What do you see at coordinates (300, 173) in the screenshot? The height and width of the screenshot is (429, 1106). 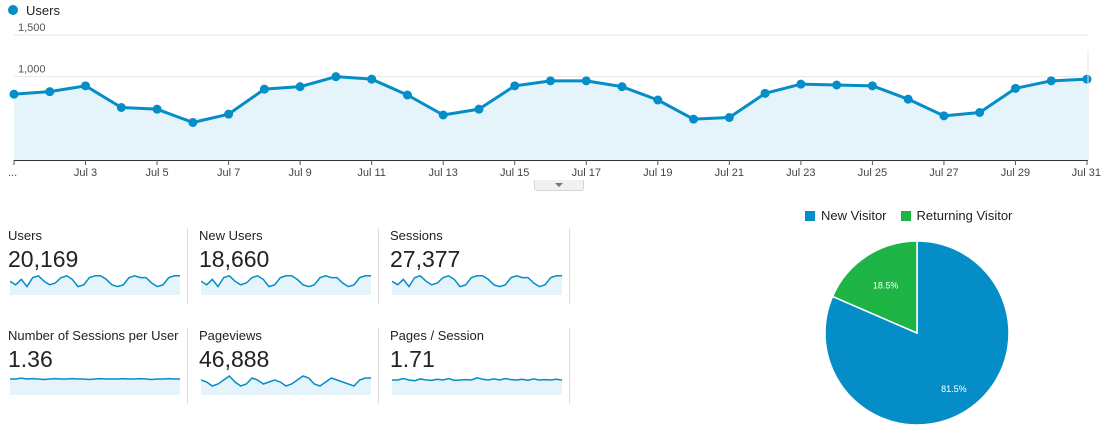 I see `x-tick-label: Jul 9` at bounding box center [300, 173].